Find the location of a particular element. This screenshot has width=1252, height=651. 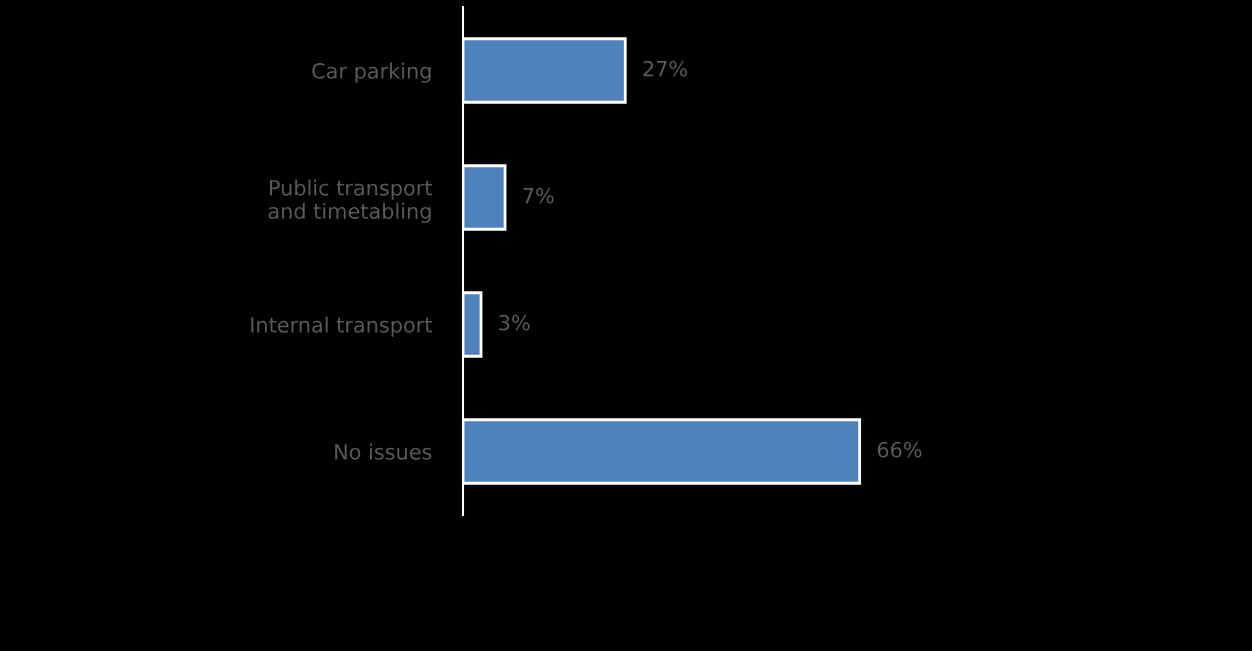

data-label: 3% is located at coordinates (514, 322).